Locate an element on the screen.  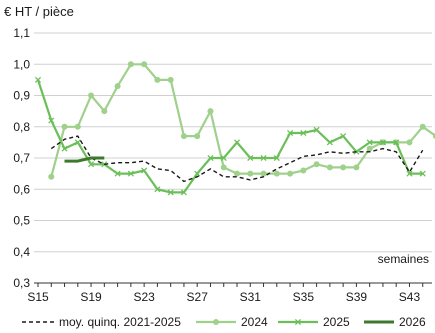
legend-label: moy. quinq. 2021-2025 is located at coordinates (120, 322).